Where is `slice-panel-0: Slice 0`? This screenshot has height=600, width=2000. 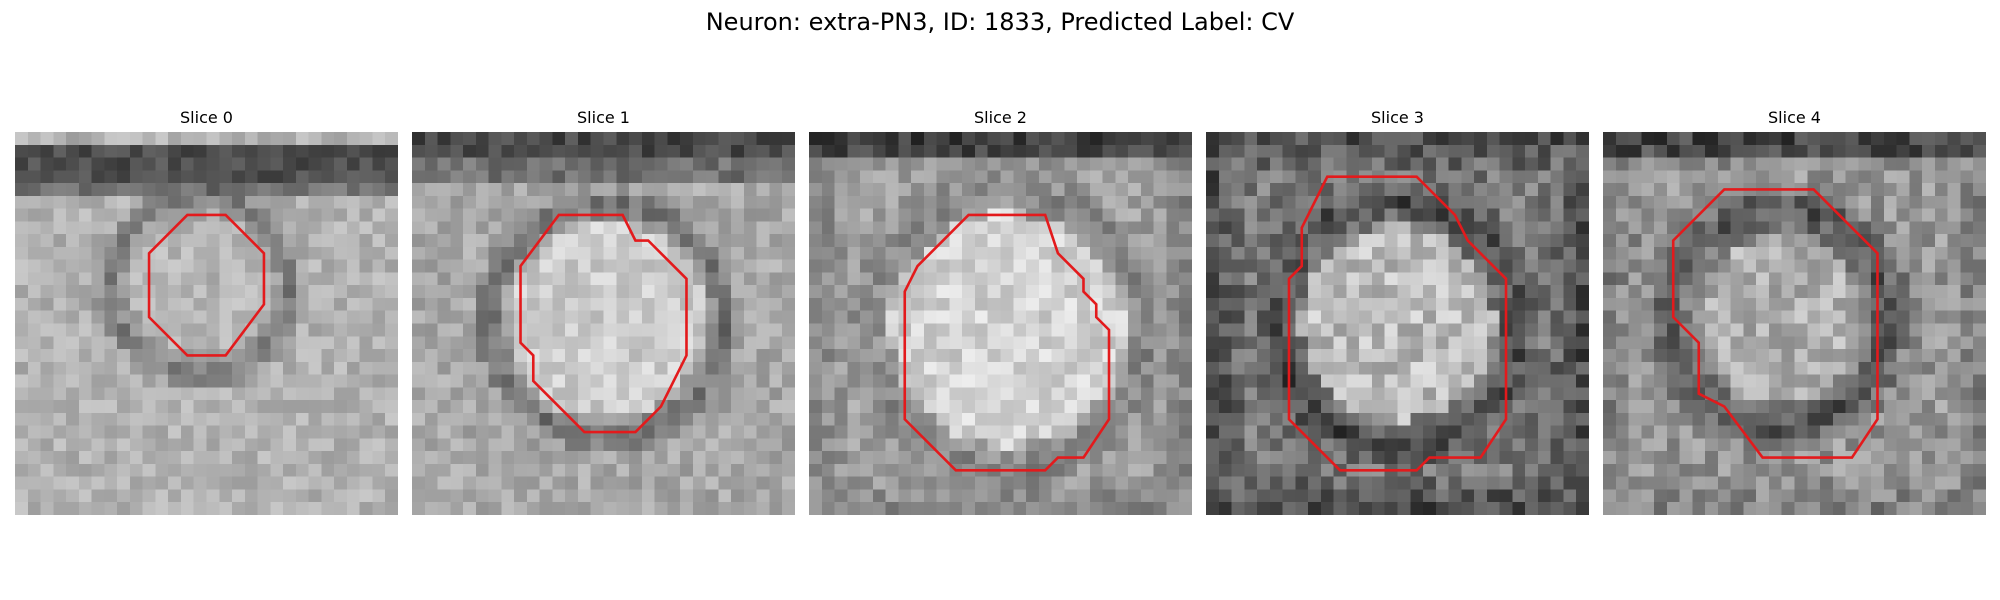
slice-panel-0: Slice 0 is located at coordinates (206, 309).